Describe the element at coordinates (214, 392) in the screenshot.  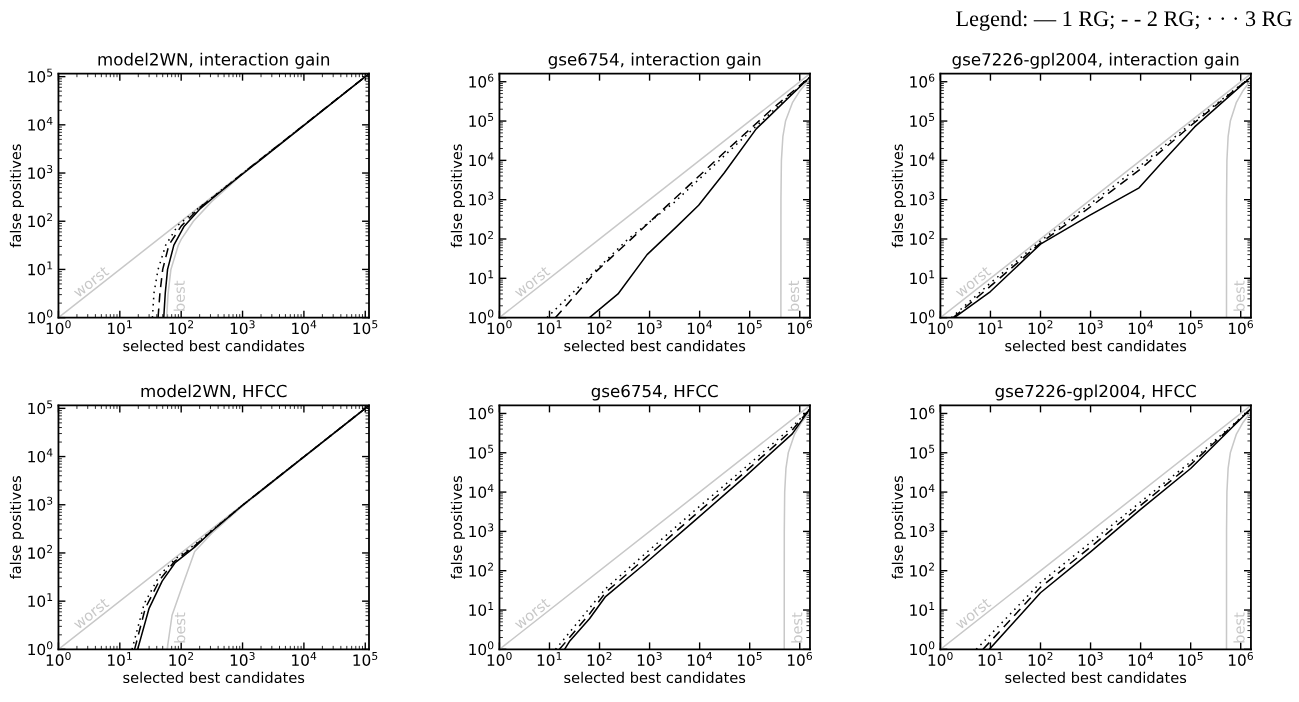
I see `chart-title: model2WN, HFCC` at that location.